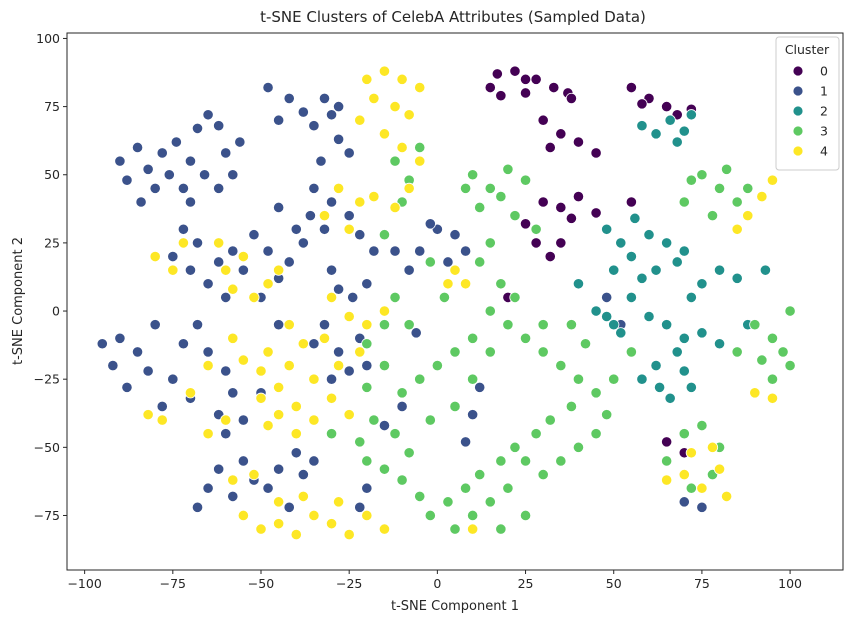  I want to click on x-tick-label: −75, so click(173, 583).